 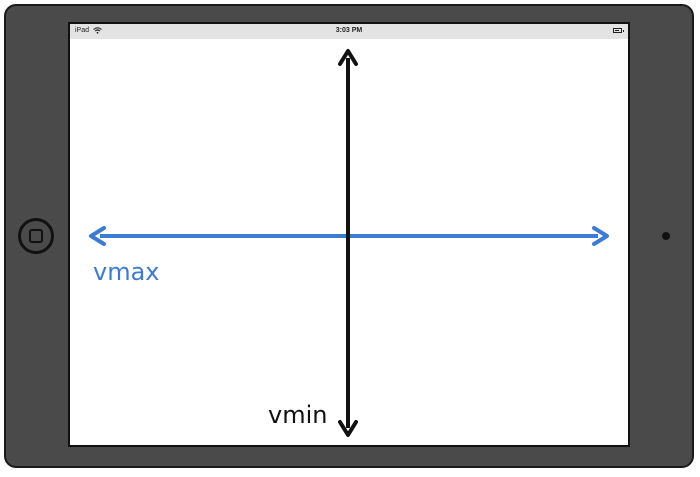 I want to click on home-button-square-icon, so click(x=36, y=236).